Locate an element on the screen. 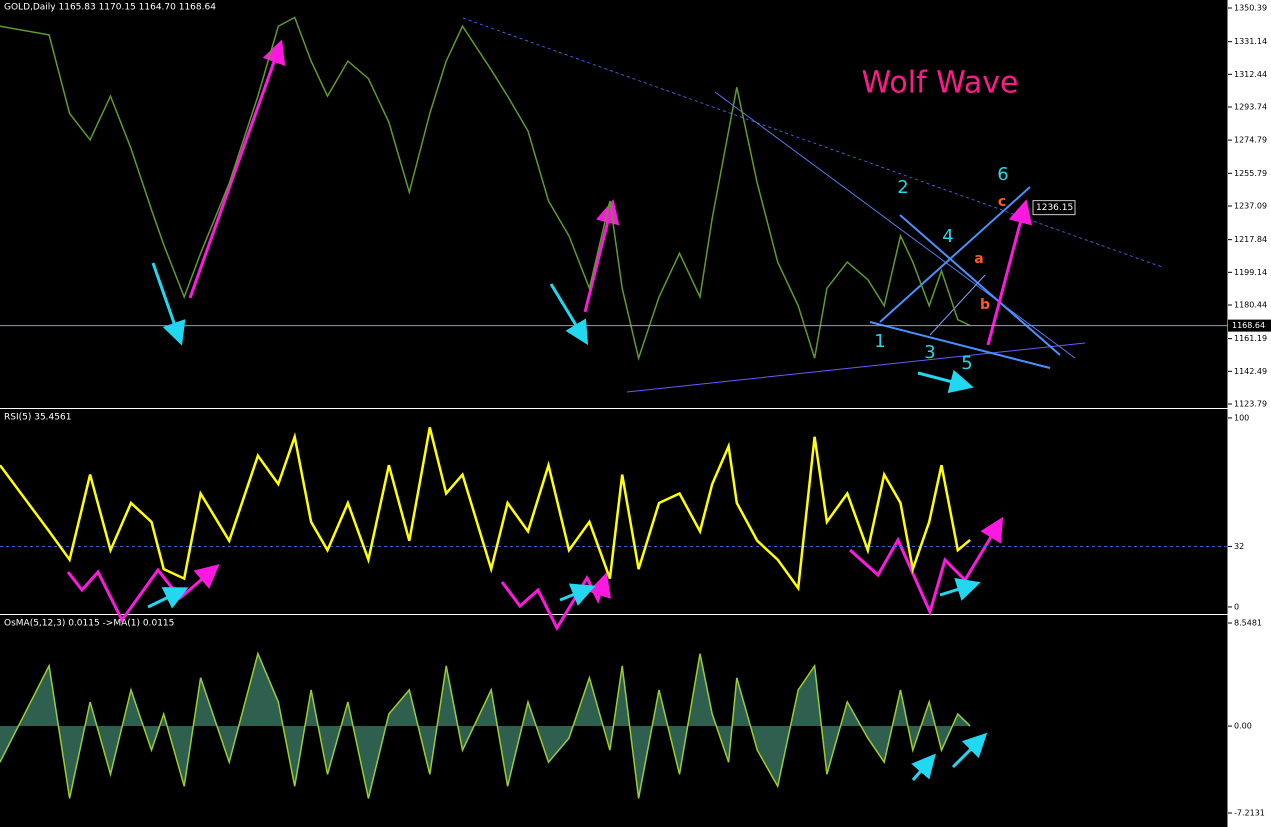  last-price-tag is located at coordinates (1249, 325).